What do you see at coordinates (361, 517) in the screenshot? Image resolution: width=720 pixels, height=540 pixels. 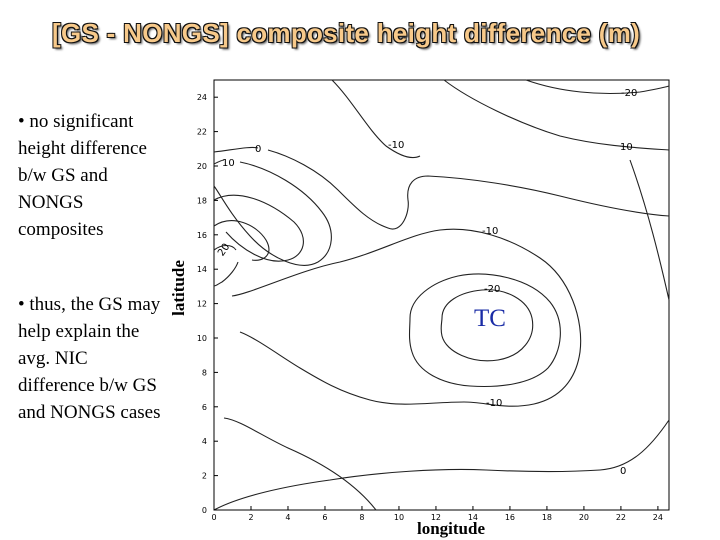 I see `x-tick-label: 8` at bounding box center [361, 517].